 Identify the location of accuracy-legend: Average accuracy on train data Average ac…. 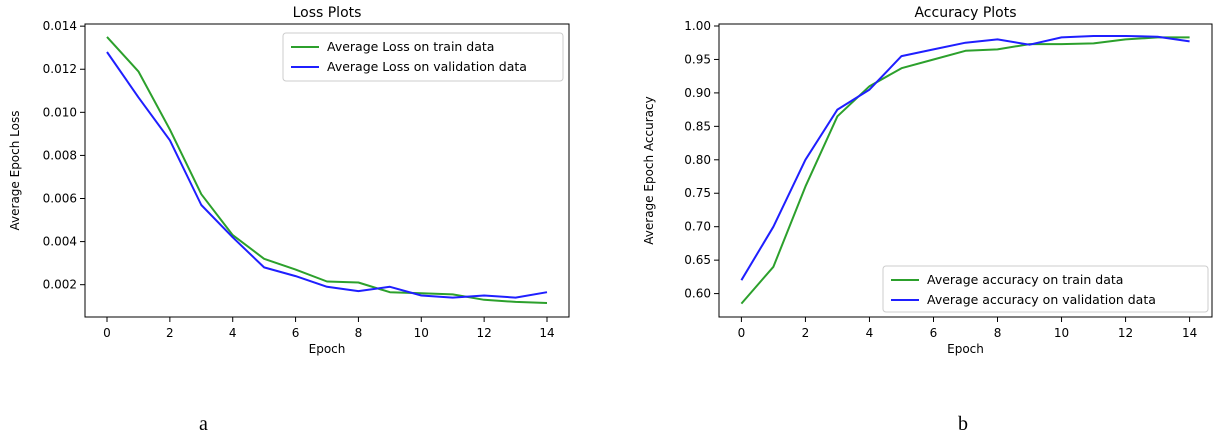
(1045, 289).